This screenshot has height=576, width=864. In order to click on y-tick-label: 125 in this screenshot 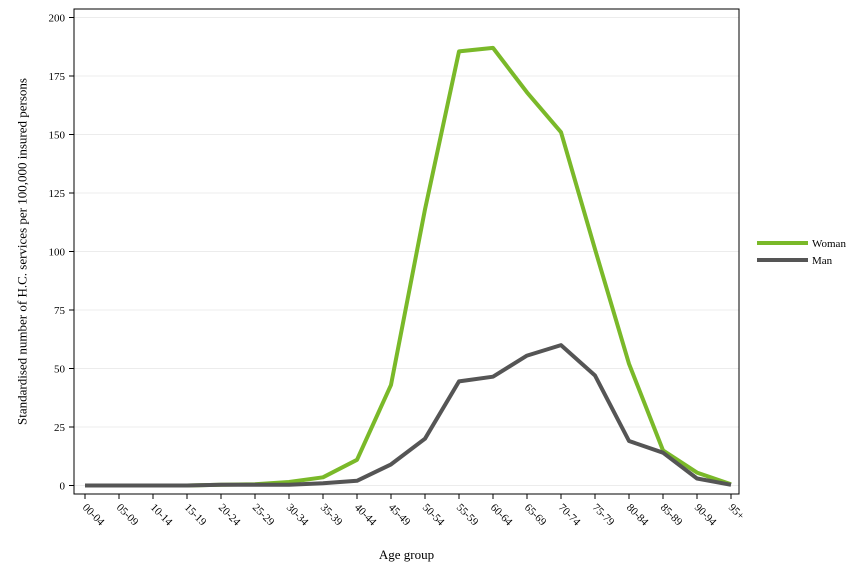, I will do `click(57, 194)`.